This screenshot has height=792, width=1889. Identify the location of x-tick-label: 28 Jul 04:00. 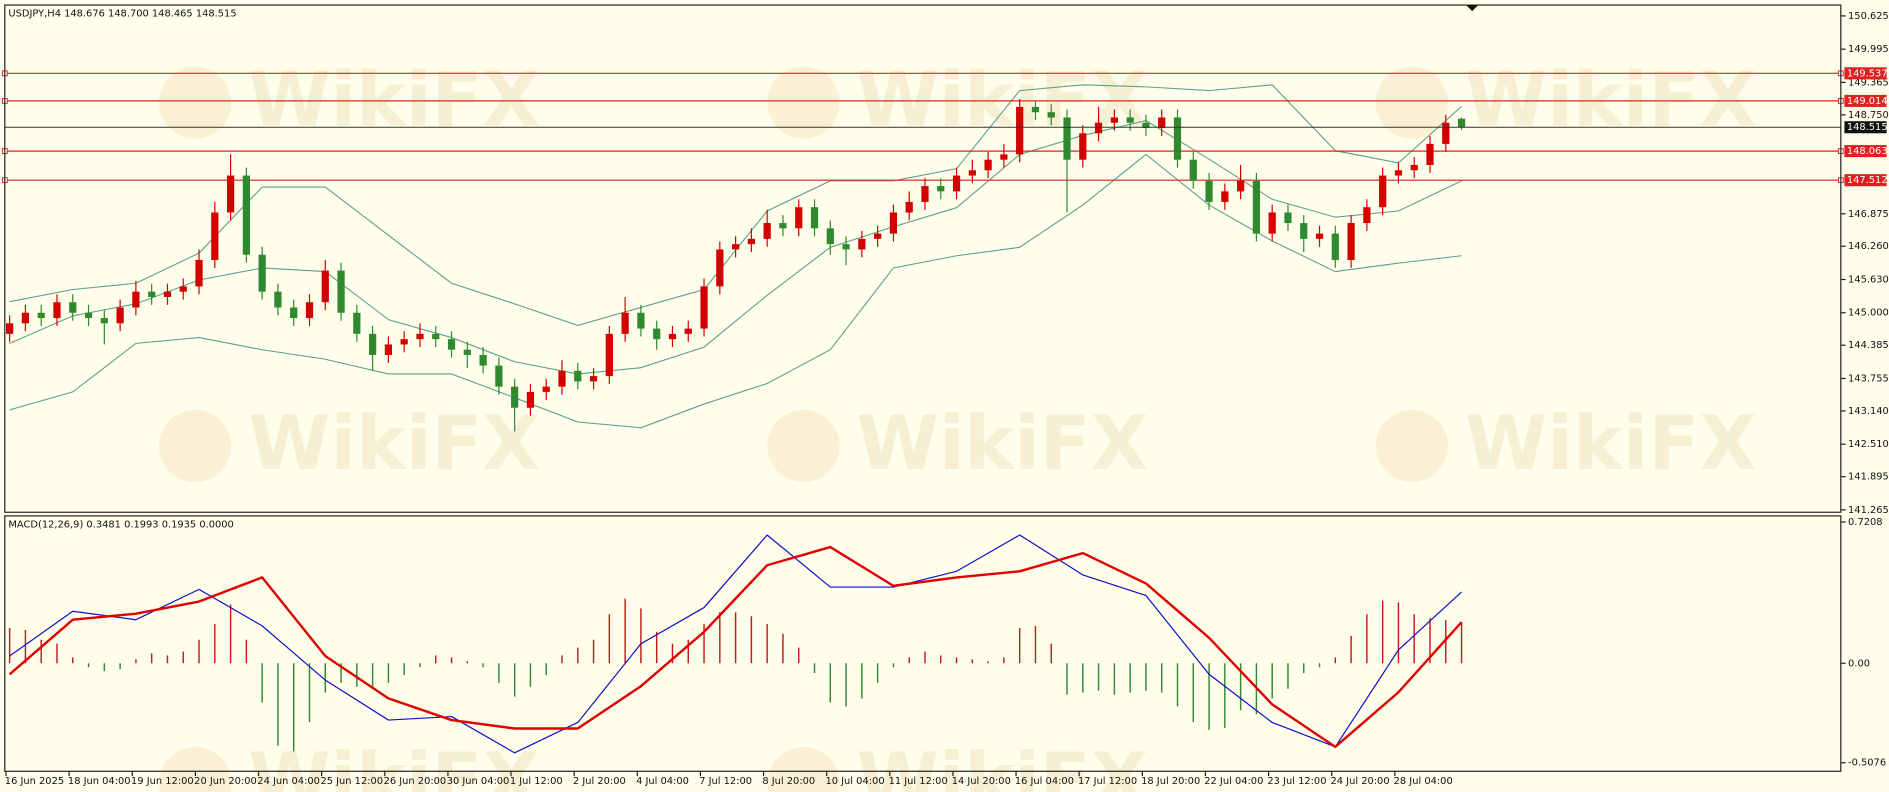
(1423, 781).